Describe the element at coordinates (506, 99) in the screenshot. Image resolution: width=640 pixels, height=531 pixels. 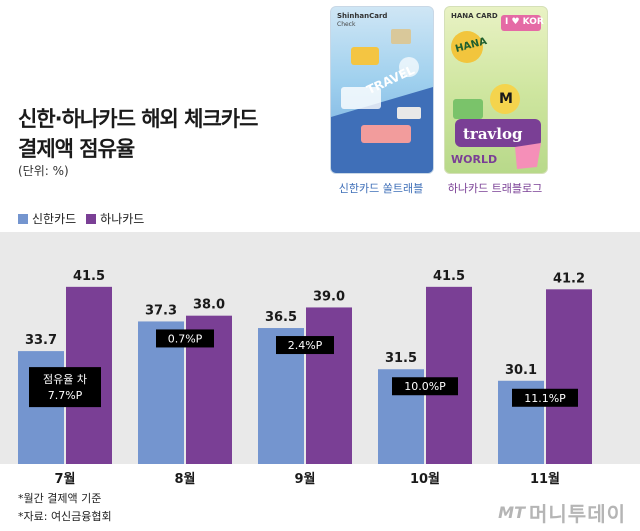
I see `hana-sticker-m: M` at that location.